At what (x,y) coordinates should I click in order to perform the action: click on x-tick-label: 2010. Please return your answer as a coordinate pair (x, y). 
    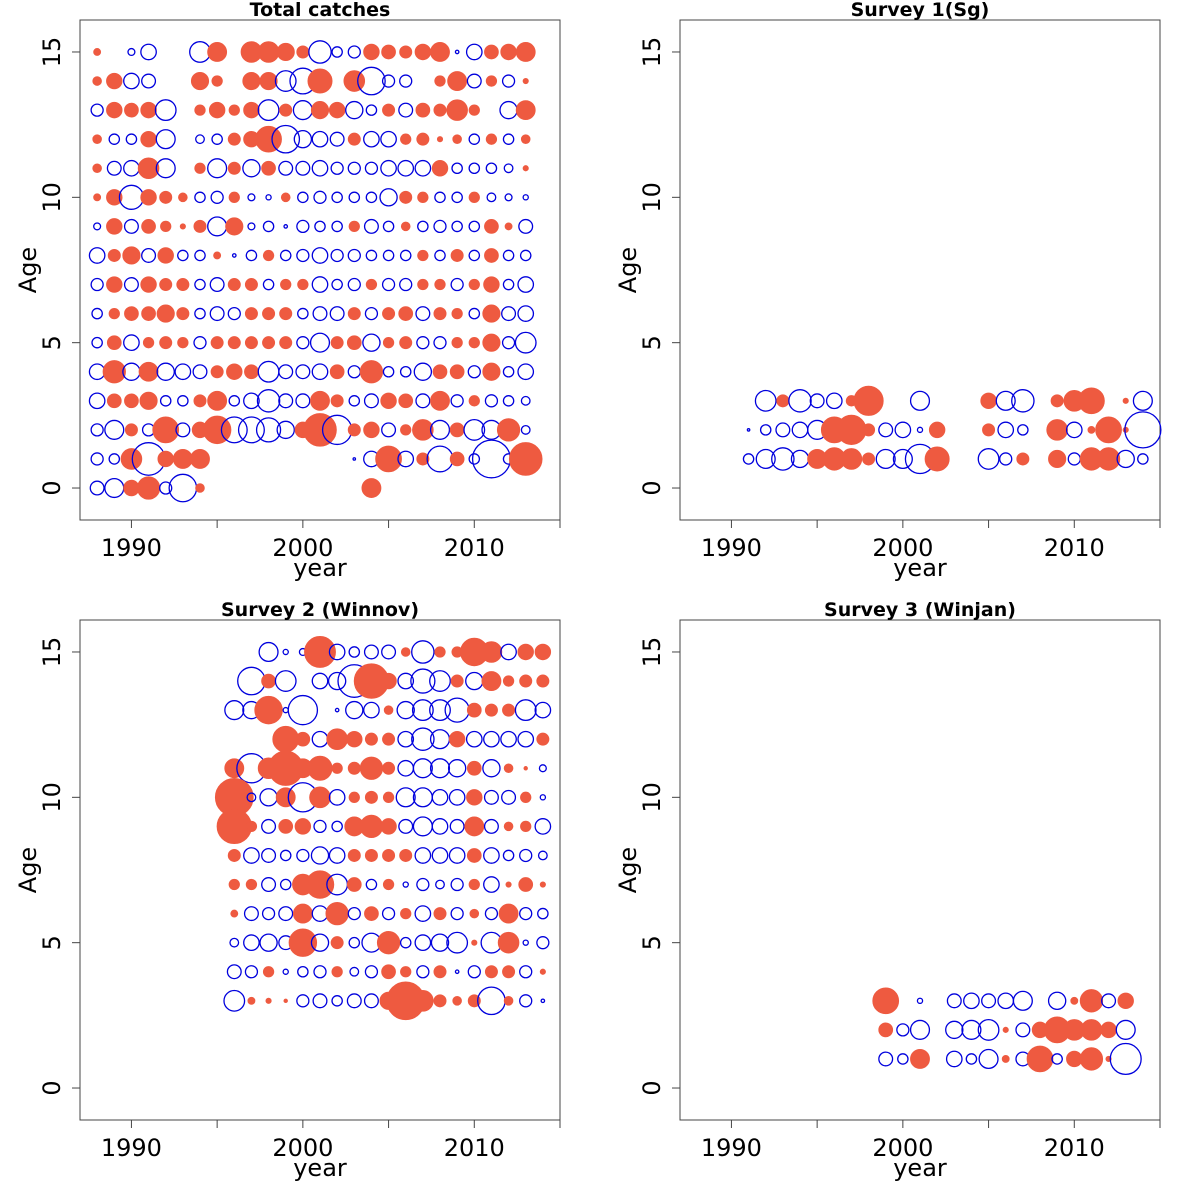
    Looking at the image, I should click on (1074, 1148).